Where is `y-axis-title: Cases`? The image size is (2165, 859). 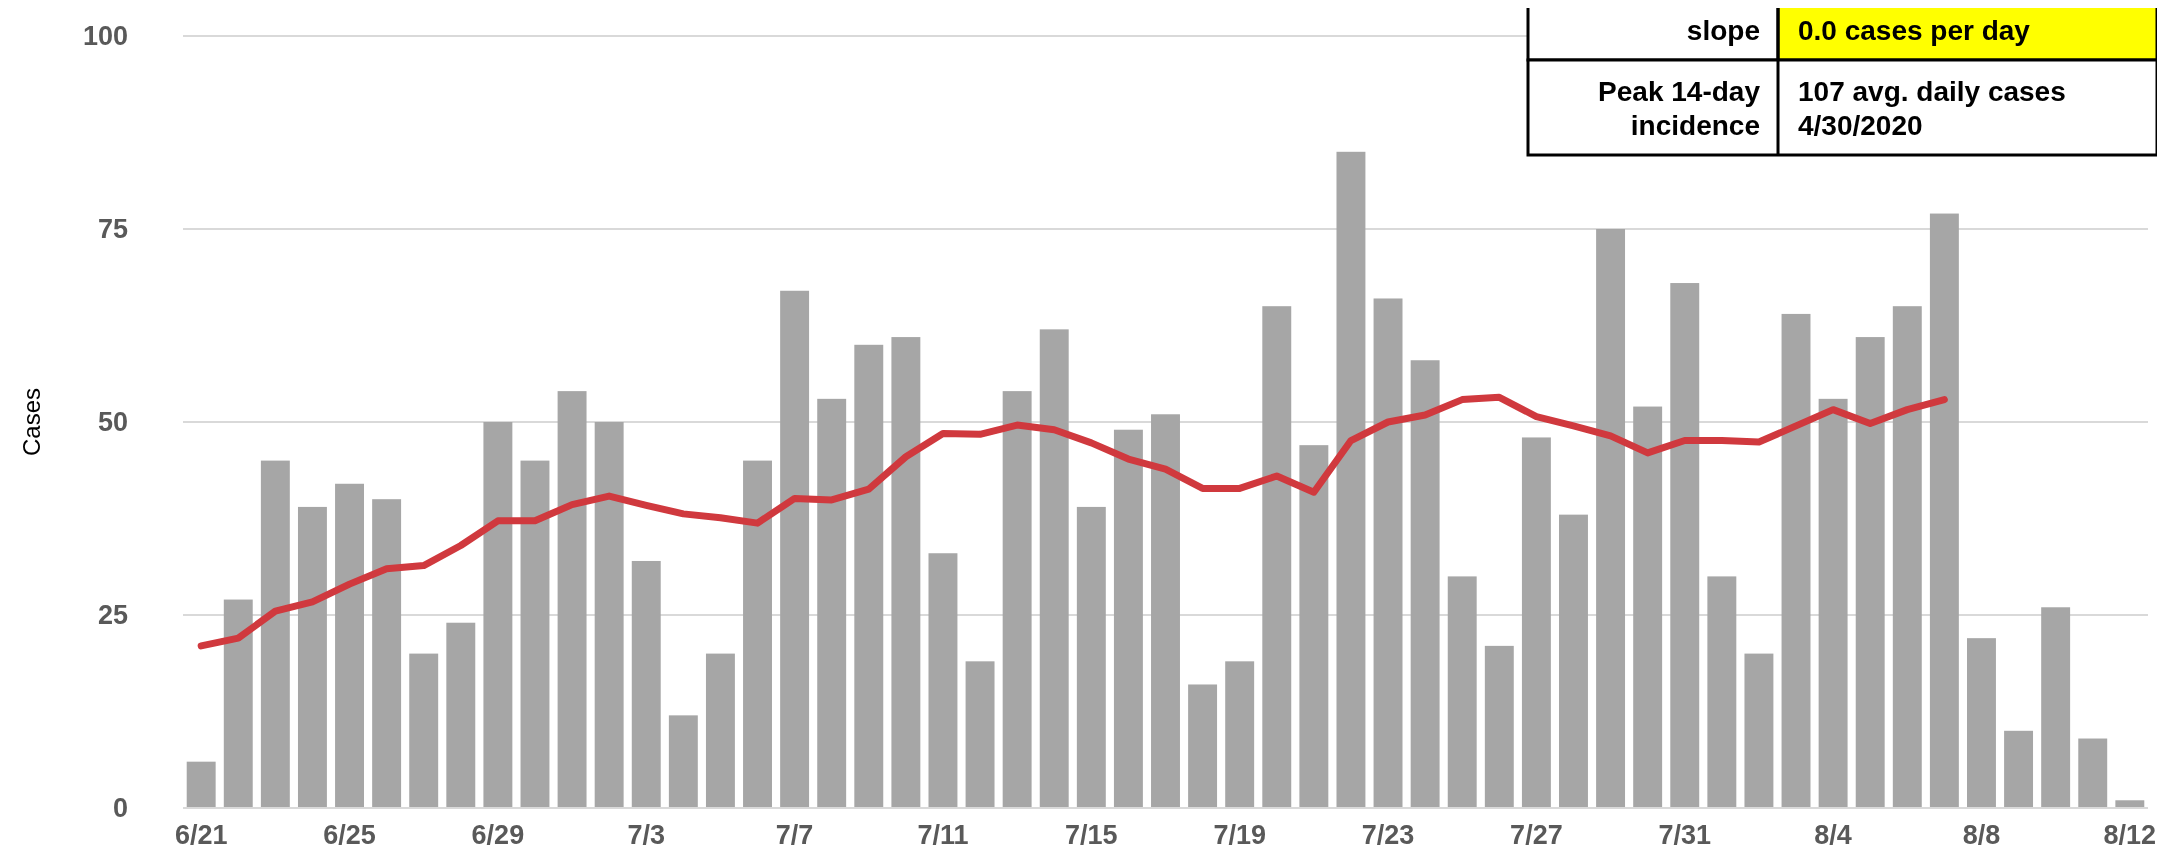 y-axis-title: Cases is located at coordinates (31, 422).